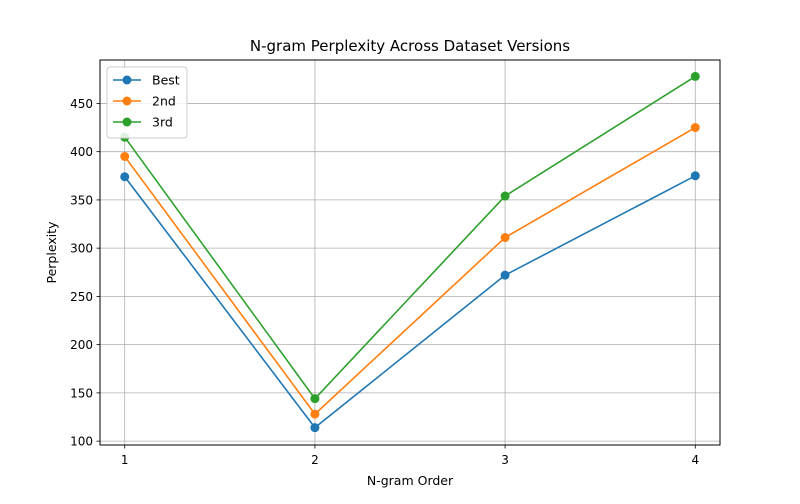 The height and width of the screenshot is (504, 800). Describe the element at coordinates (127, 80) in the screenshot. I see `legend-marker-best` at that location.